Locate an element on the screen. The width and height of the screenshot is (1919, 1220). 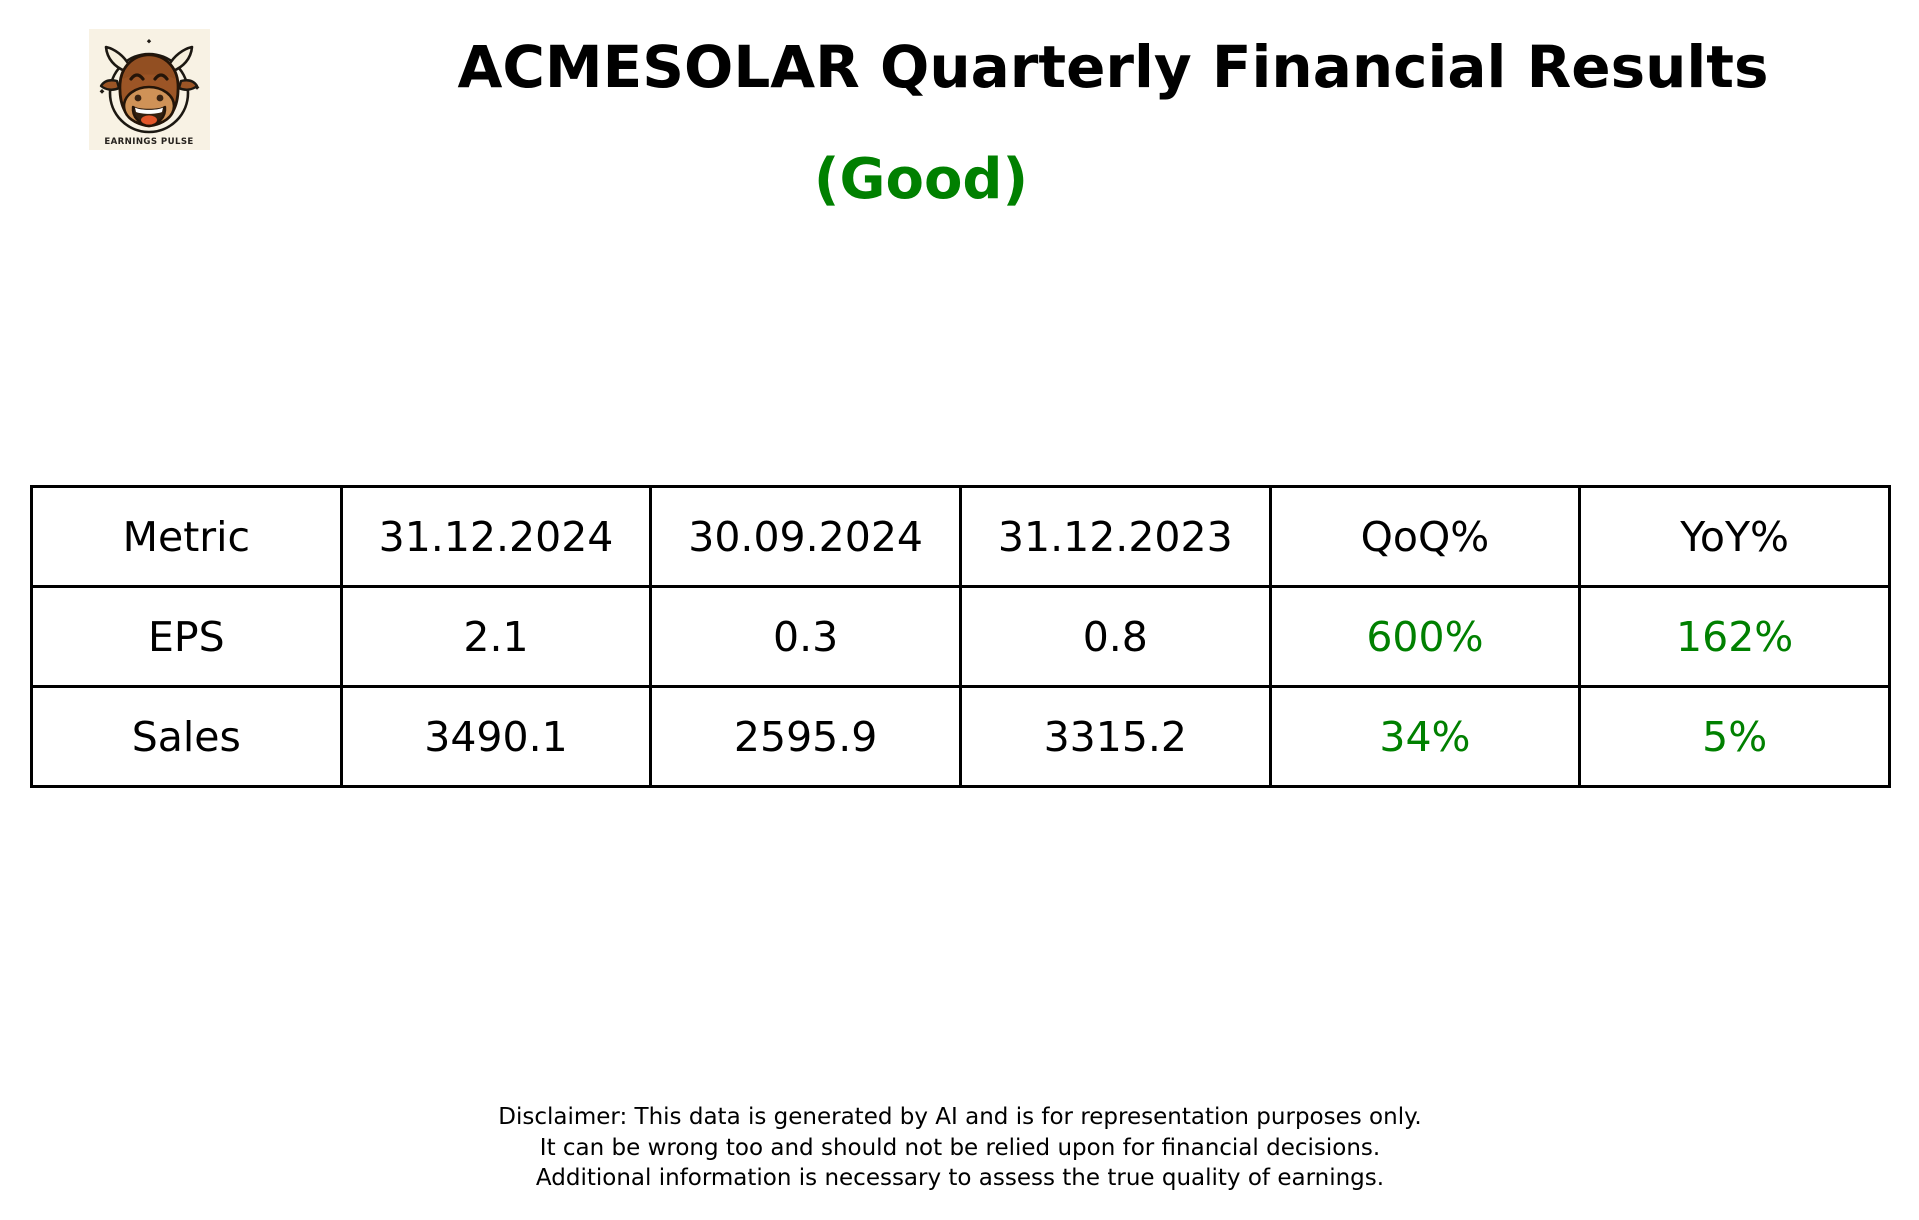
sales-qoq-percent: 34% is located at coordinates (1425, 736).